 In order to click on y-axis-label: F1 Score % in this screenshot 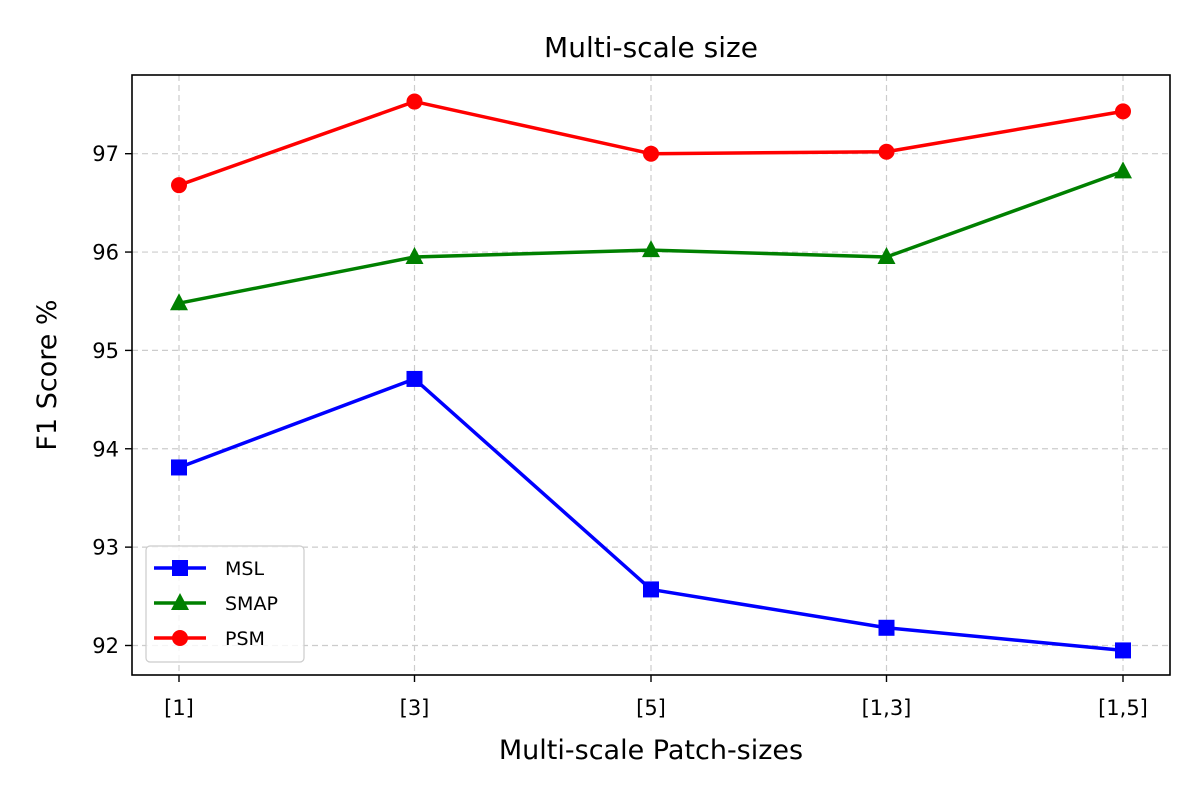, I will do `click(47, 374)`.